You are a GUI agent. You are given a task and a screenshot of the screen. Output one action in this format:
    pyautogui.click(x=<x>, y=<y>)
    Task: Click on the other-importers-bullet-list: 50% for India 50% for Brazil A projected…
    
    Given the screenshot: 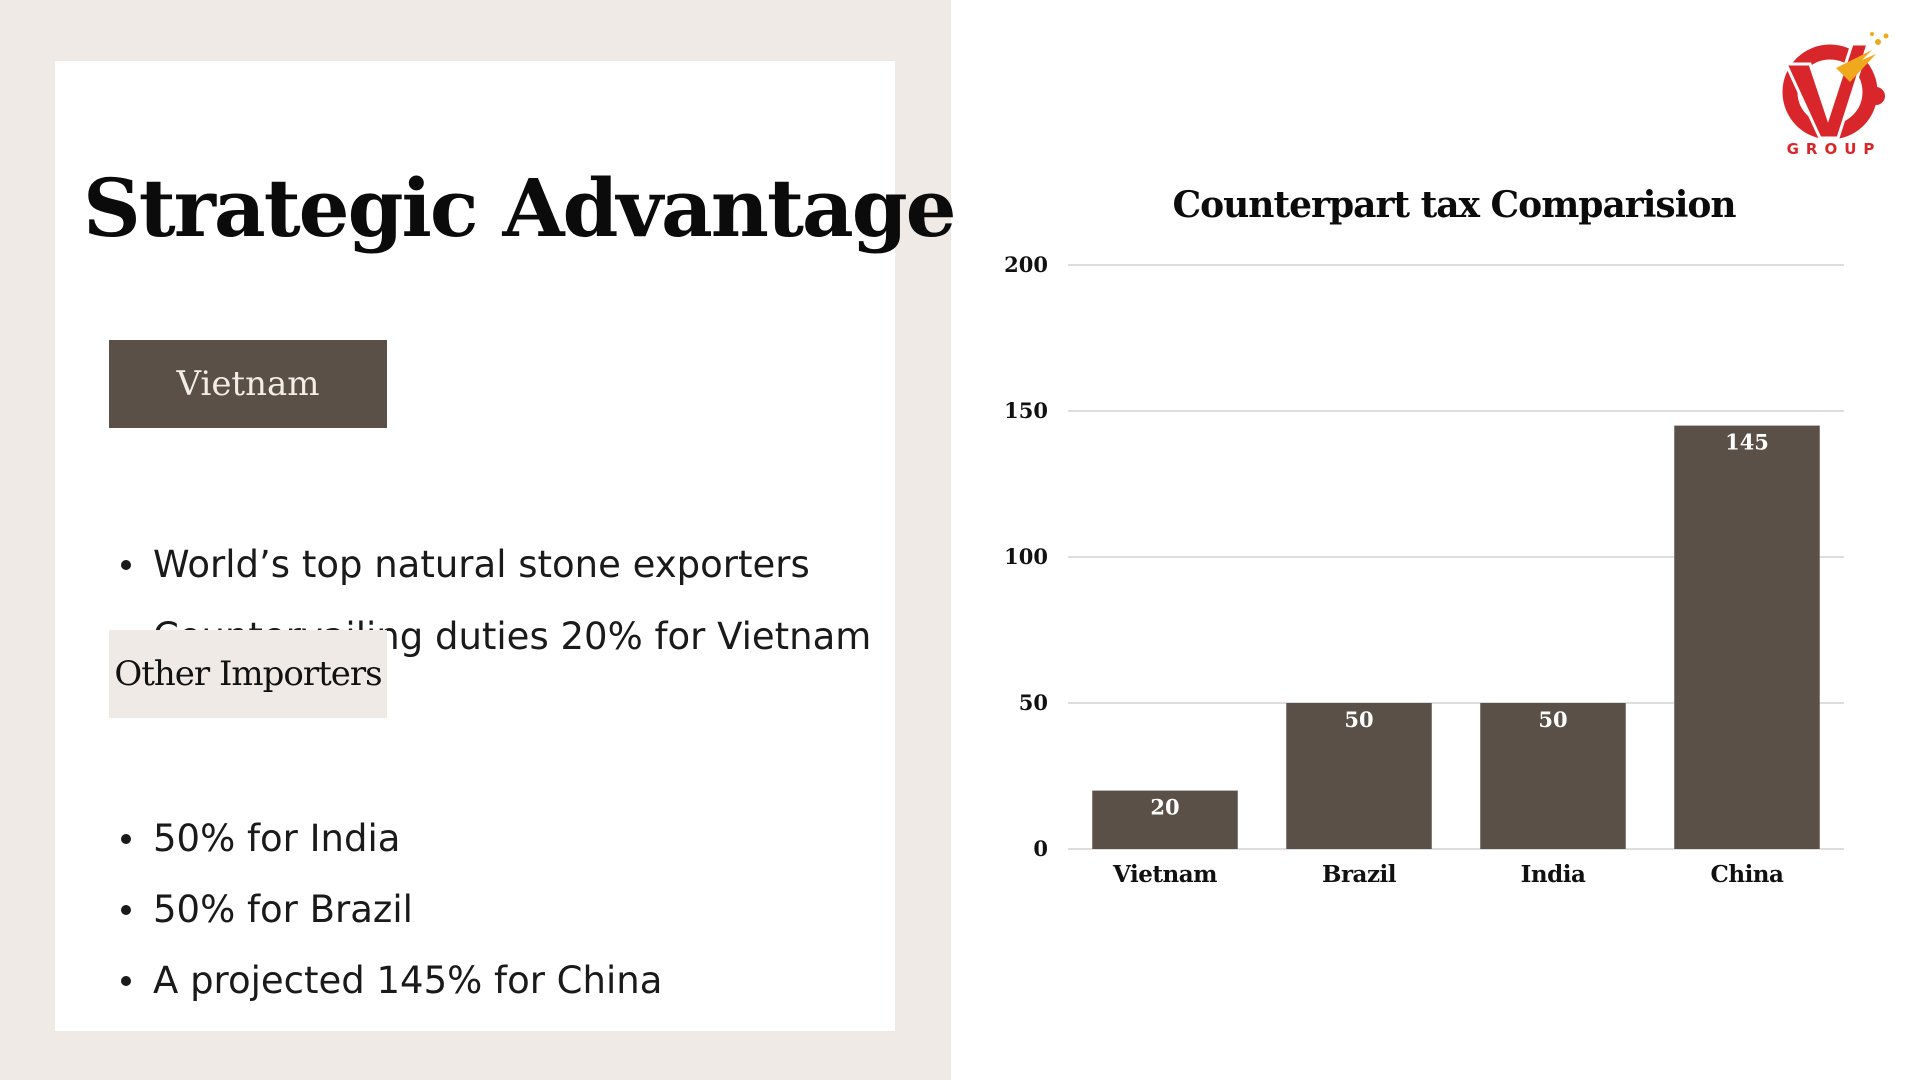 What is the action you would take?
    pyautogui.click(x=385, y=909)
    